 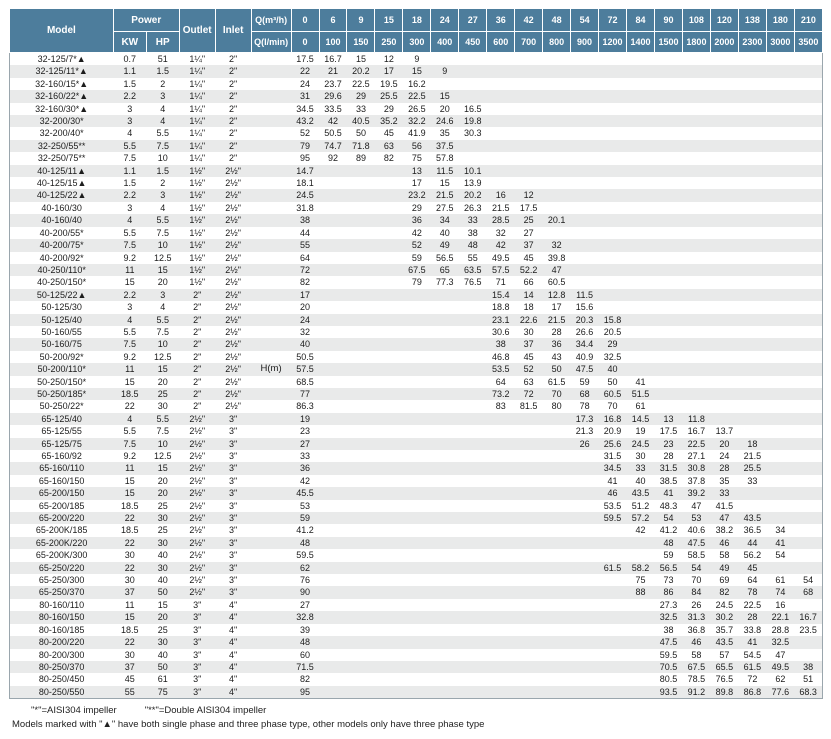 I want to click on head-value-cell: 88, so click(x=640, y=592).